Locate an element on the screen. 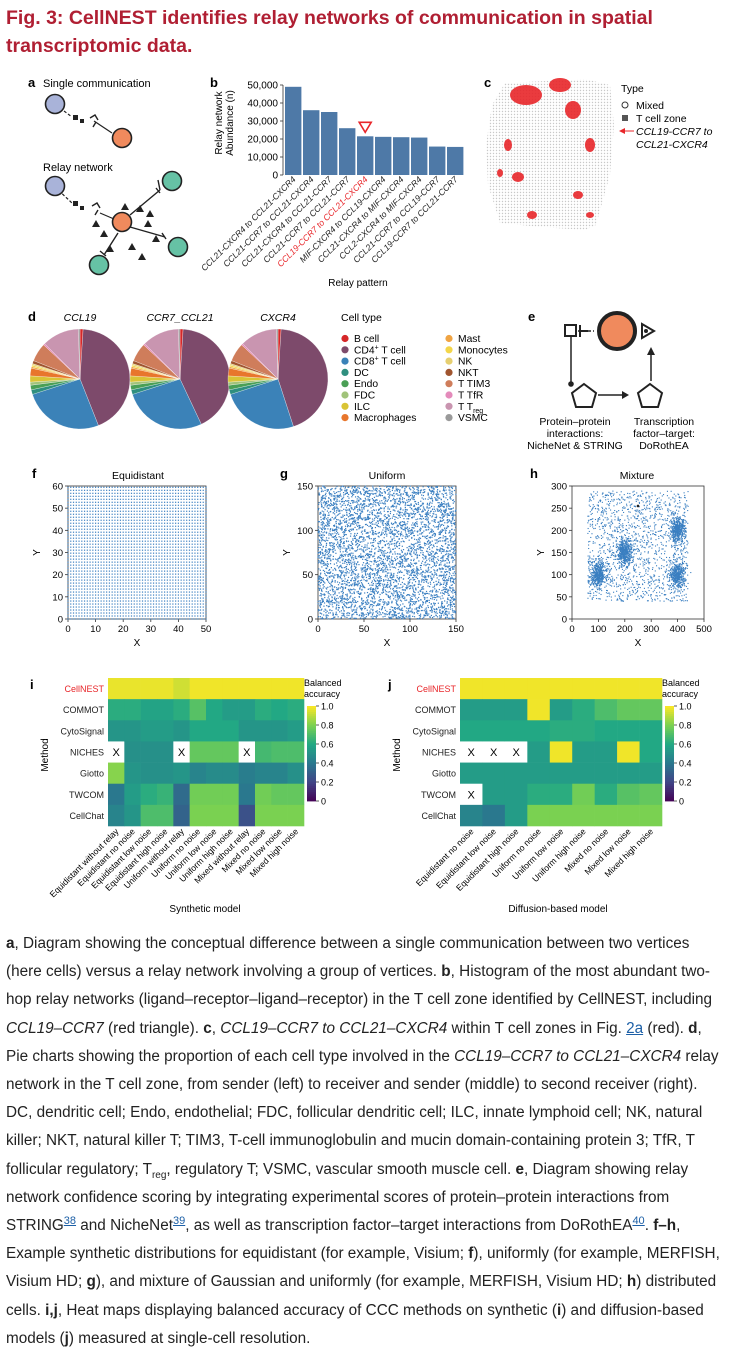 This screenshot has height=1362, width=732. t-cell-legend-marker is located at coordinates (625, 118).